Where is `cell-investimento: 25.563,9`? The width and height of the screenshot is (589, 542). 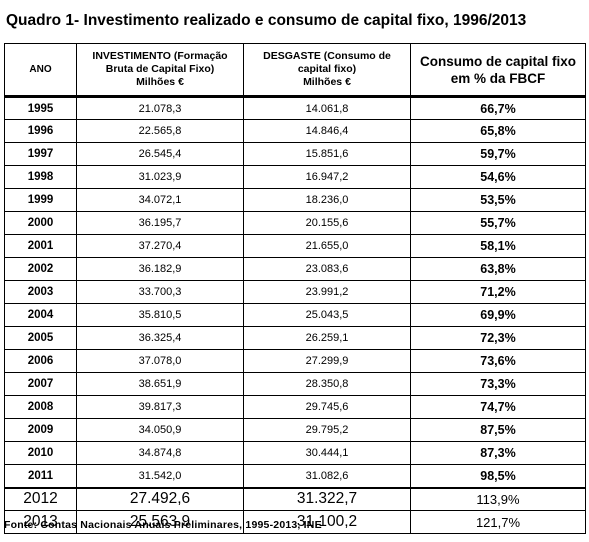
cell-investimento: 25.563,9 is located at coordinates (160, 522).